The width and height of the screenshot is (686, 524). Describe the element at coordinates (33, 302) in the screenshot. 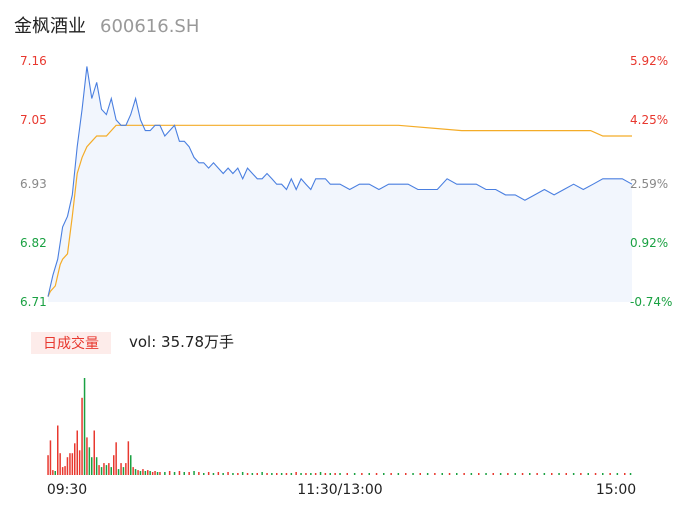

I see `y-tick-left: 6.71` at that location.